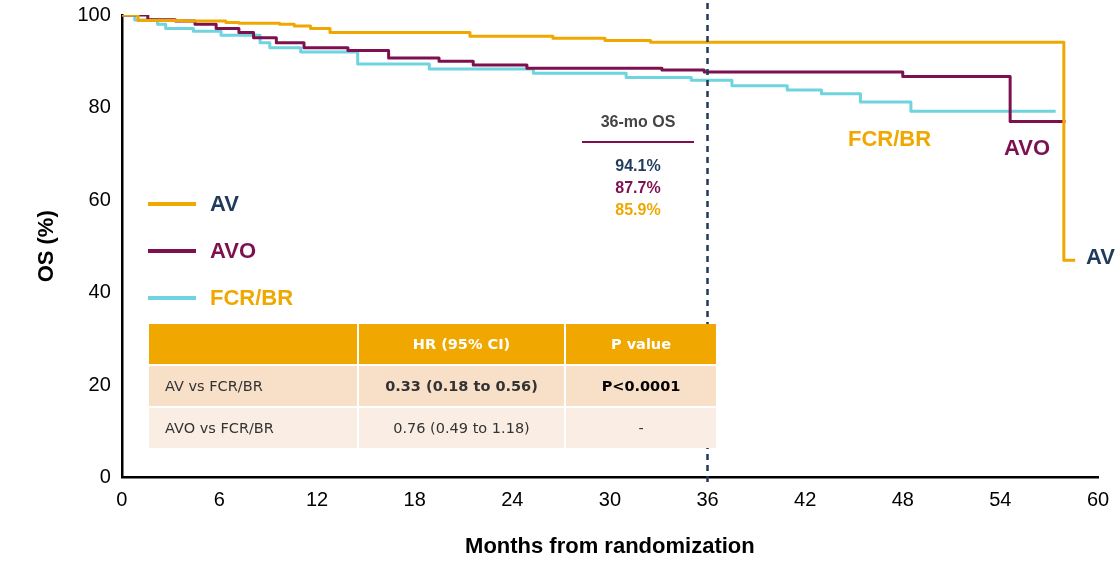 This screenshot has height=574, width=1120. What do you see at coordinates (414, 499) in the screenshot?
I see `x-tick-label: 18` at bounding box center [414, 499].